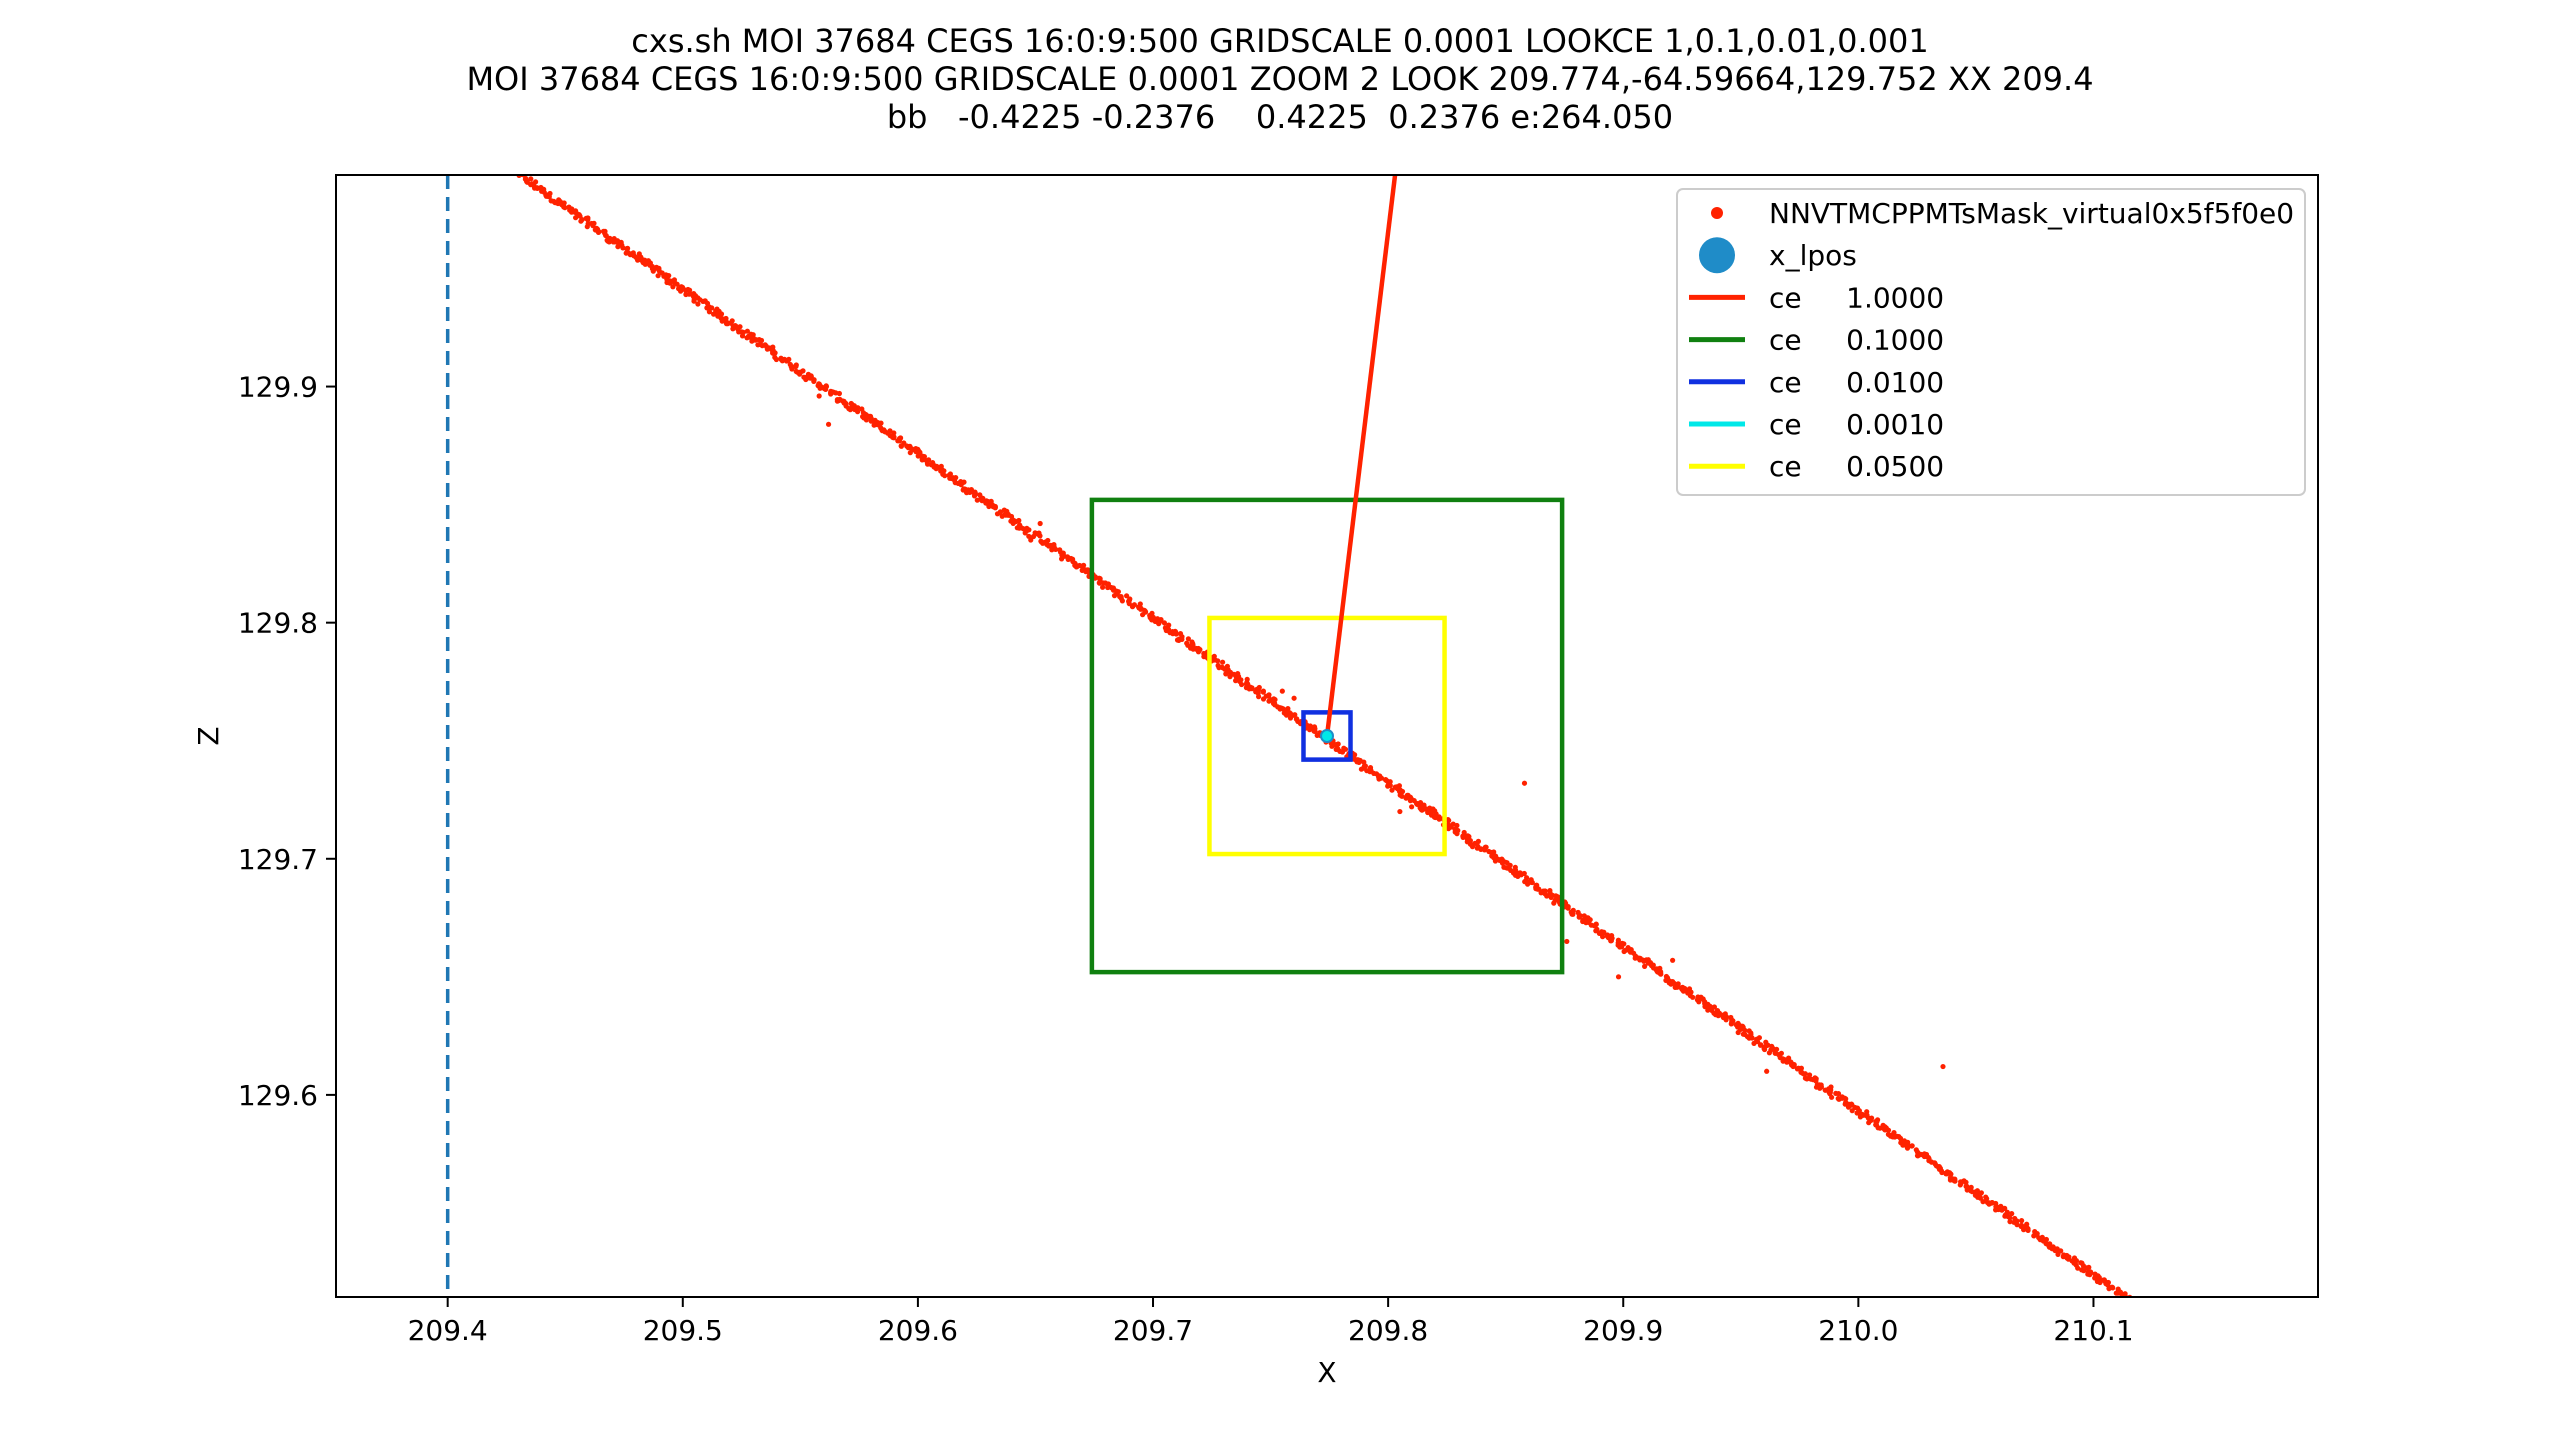 The height and width of the screenshot is (1438, 2560). I want to click on x-tick-label: 210.1, so click(2093, 1330).